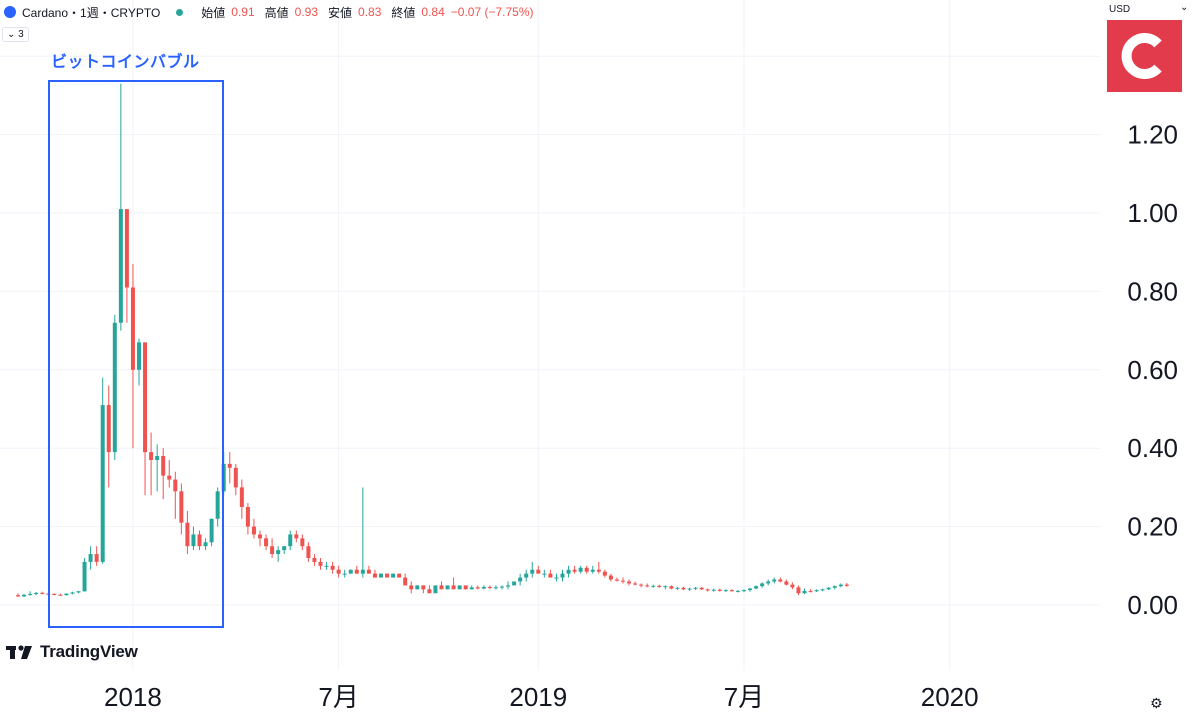  What do you see at coordinates (1152, 213) in the screenshot?
I see `y-tick-label: 1.00` at bounding box center [1152, 213].